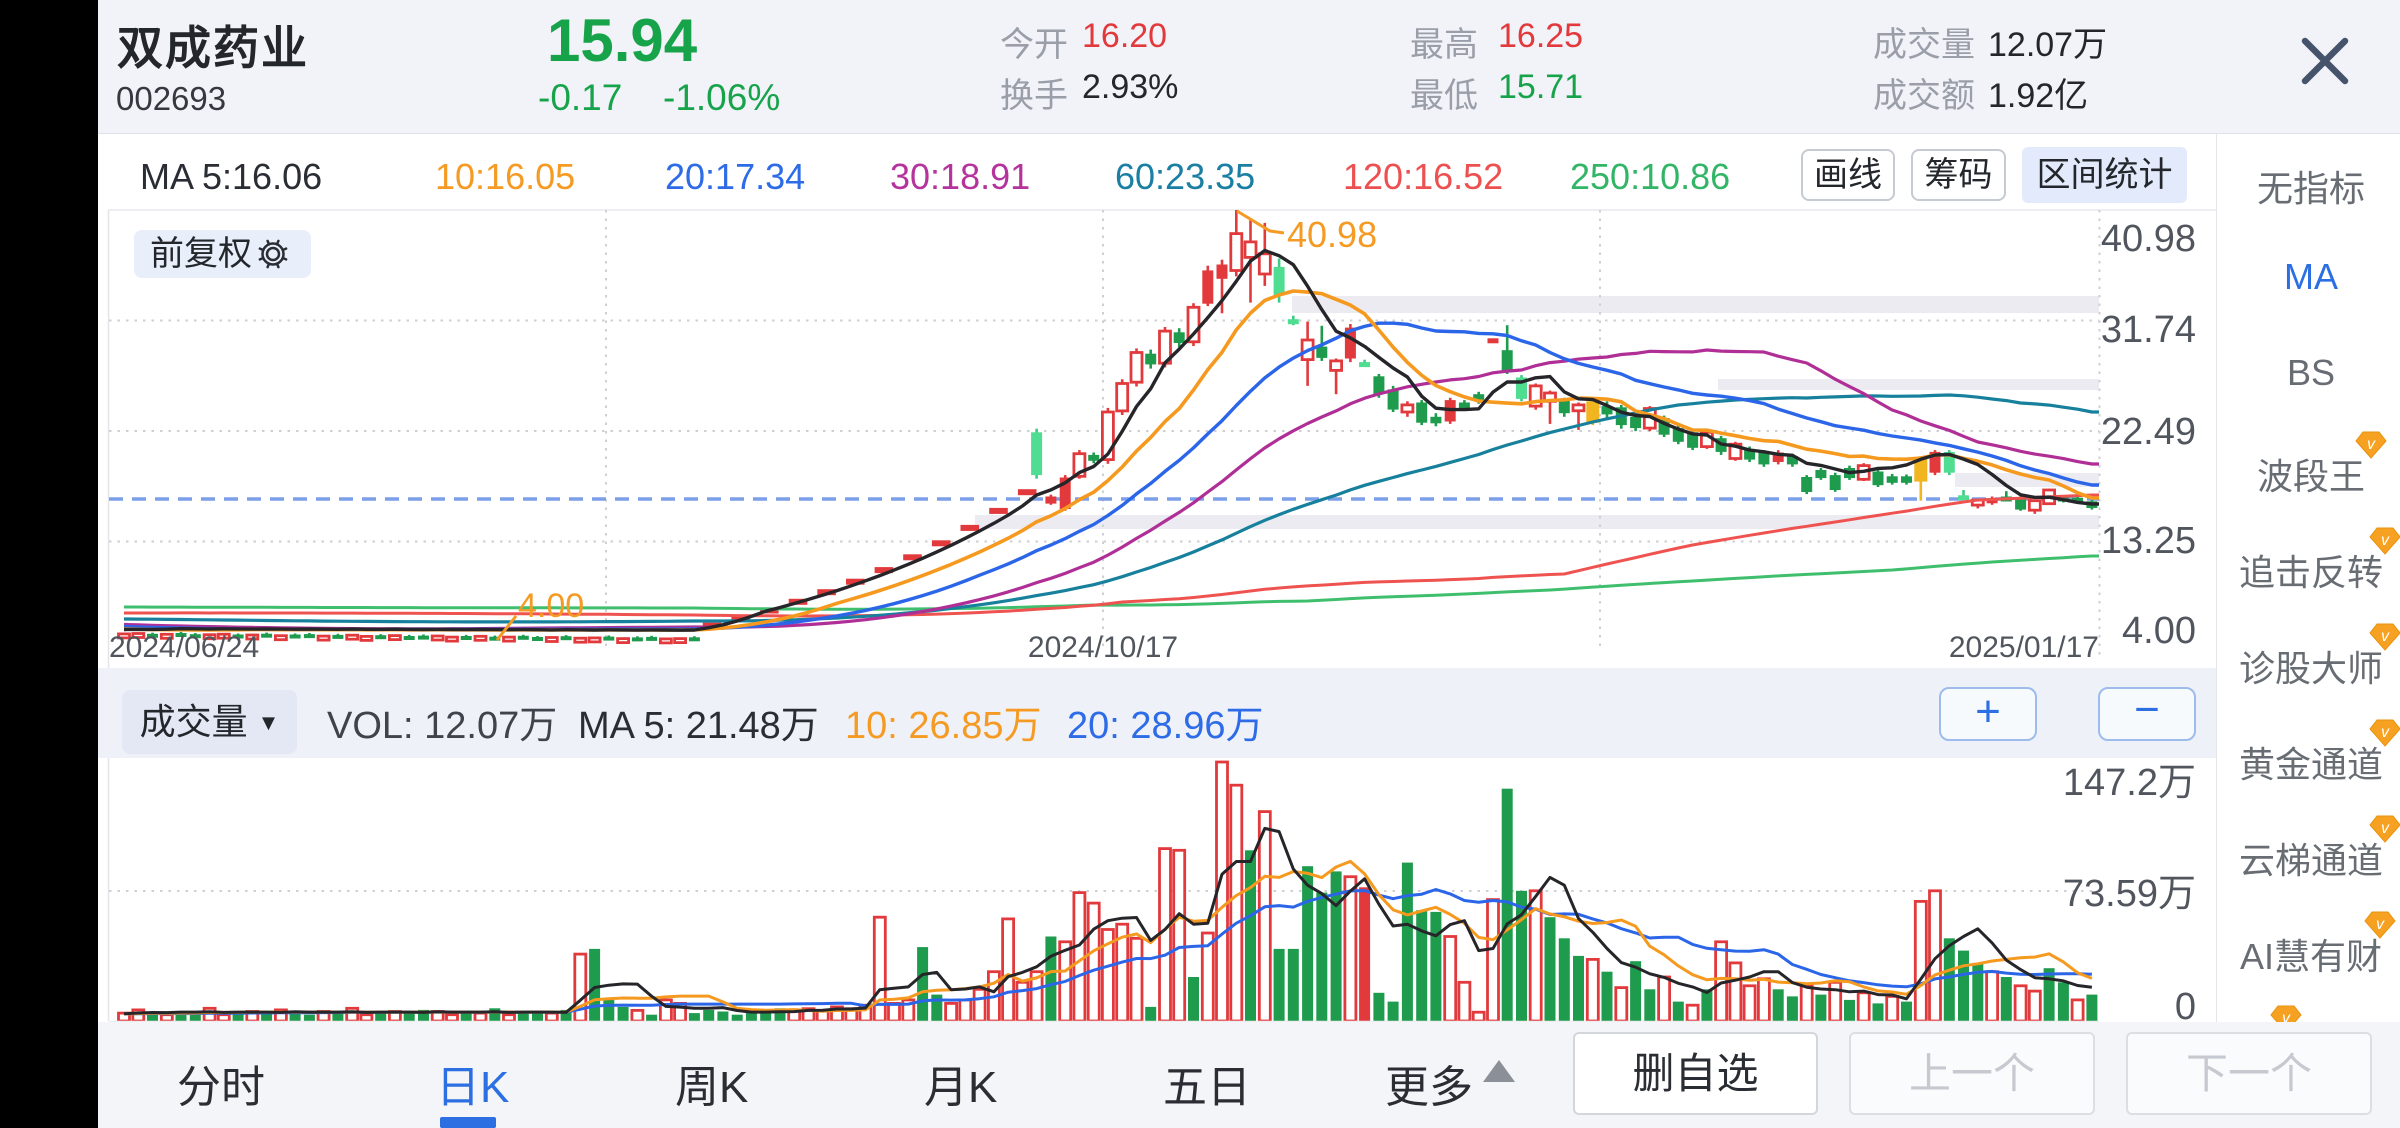  What do you see at coordinates (2148, 330) in the screenshot?
I see `svg-text: 31.74` at bounding box center [2148, 330].